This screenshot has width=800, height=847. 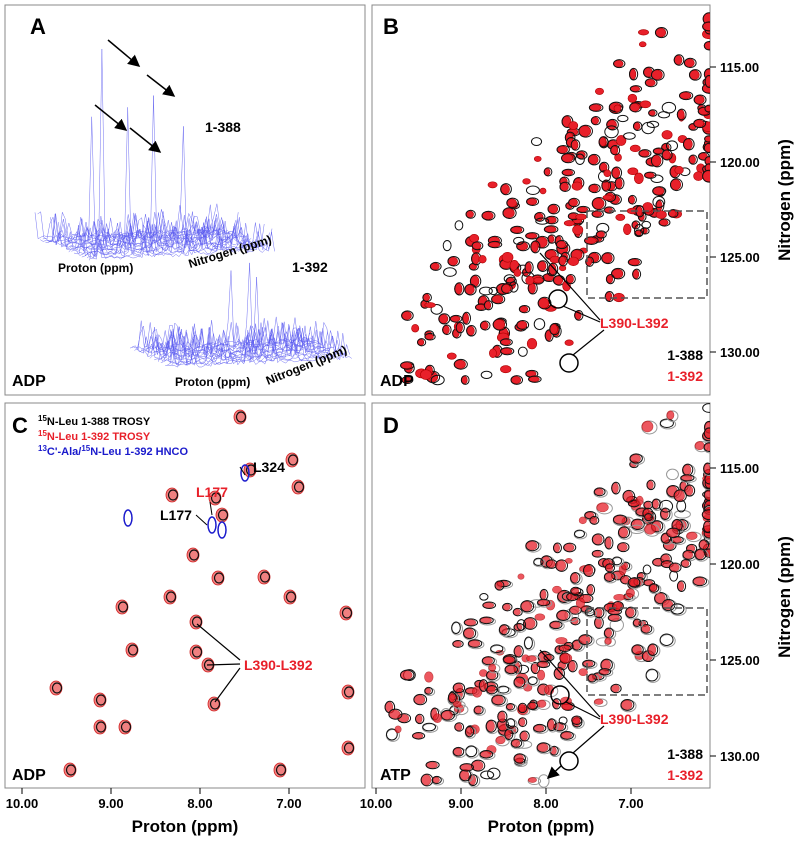 What do you see at coordinates (111, 117) in the screenshot?
I see `arrow` at bounding box center [111, 117].